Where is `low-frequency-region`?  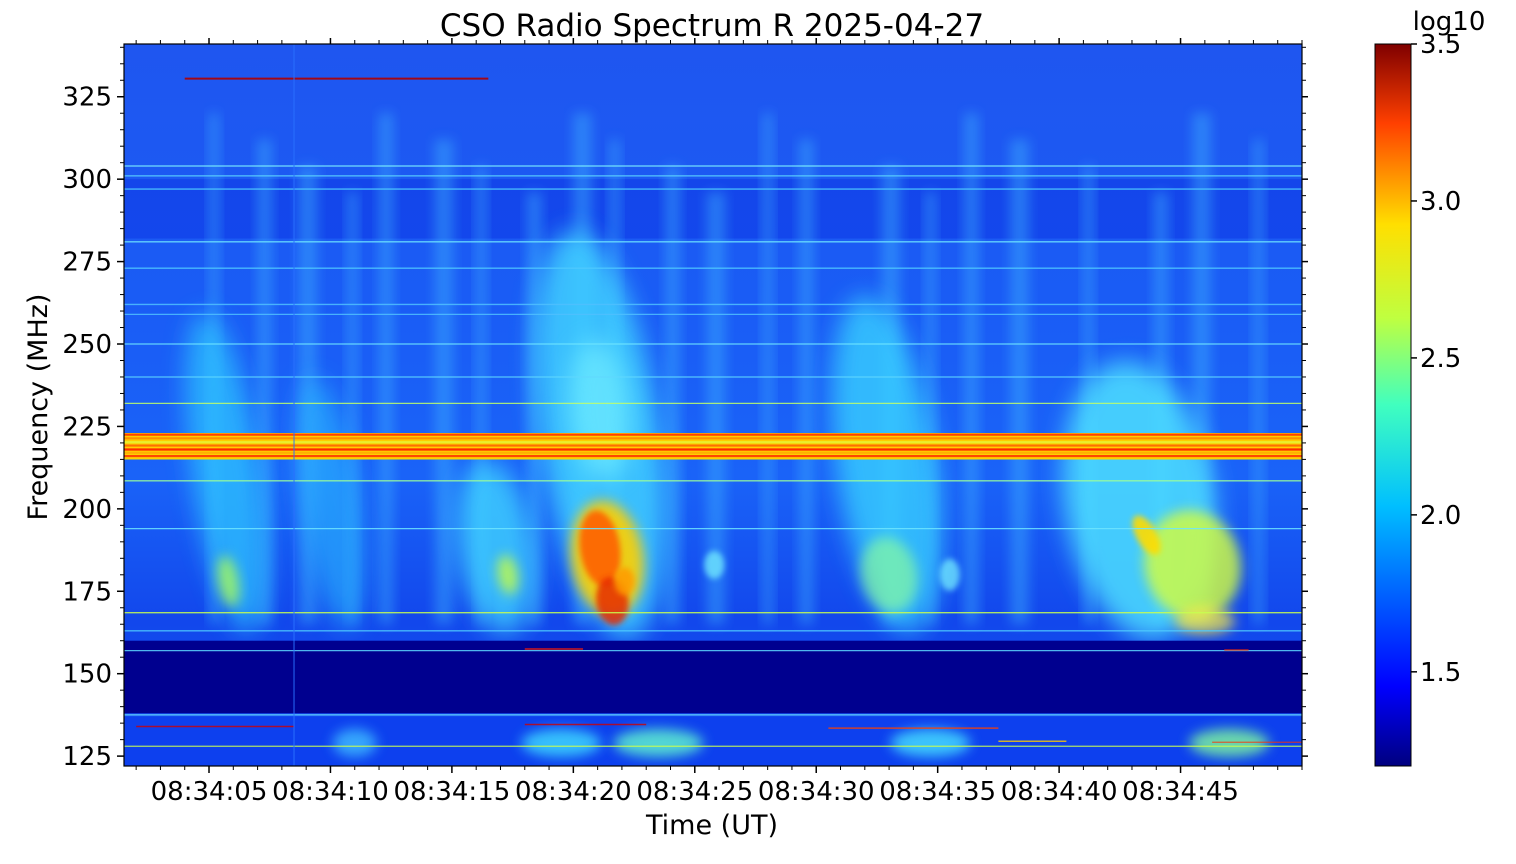 low-frequency-region is located at coordinates (713, 741).